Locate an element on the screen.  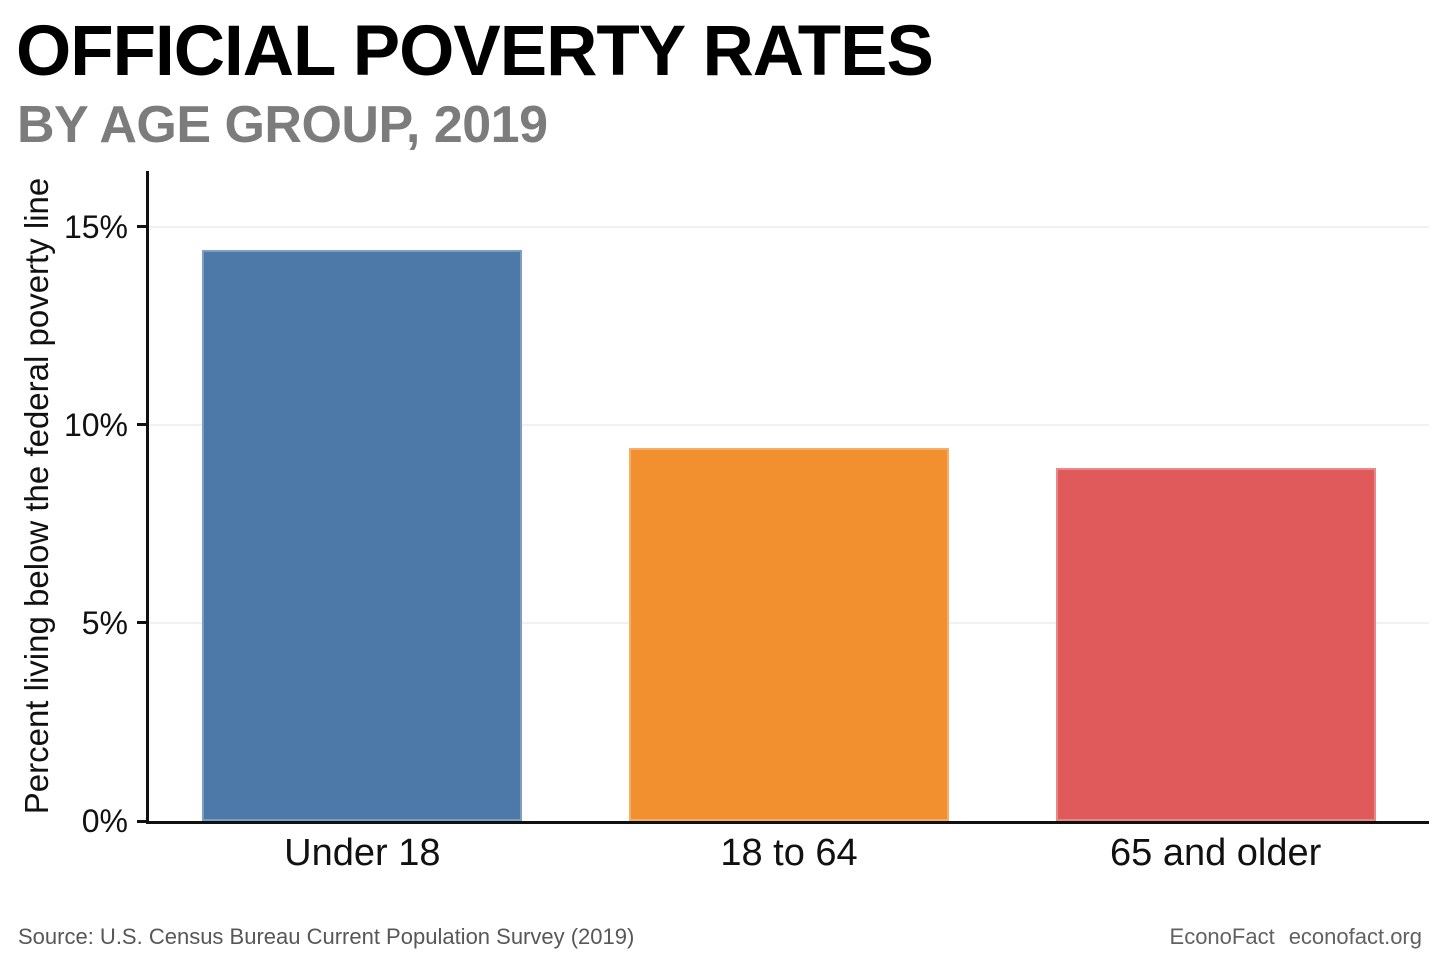
footer-branding: EconoFact econofact.org is located at coordinates (1296, 937).